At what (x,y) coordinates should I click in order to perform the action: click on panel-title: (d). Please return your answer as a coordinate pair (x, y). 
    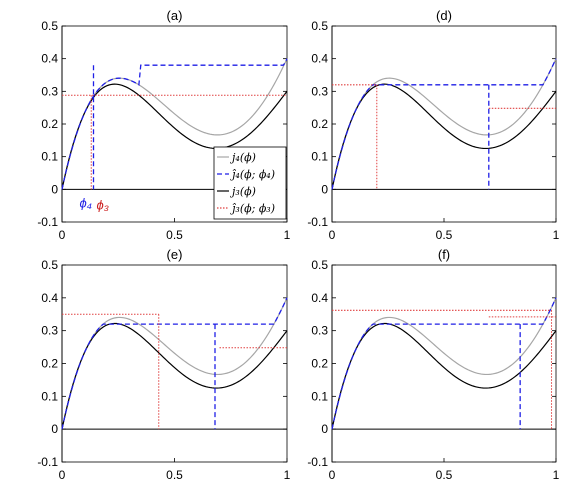
    Looking at the image, I should click on (444, 15).